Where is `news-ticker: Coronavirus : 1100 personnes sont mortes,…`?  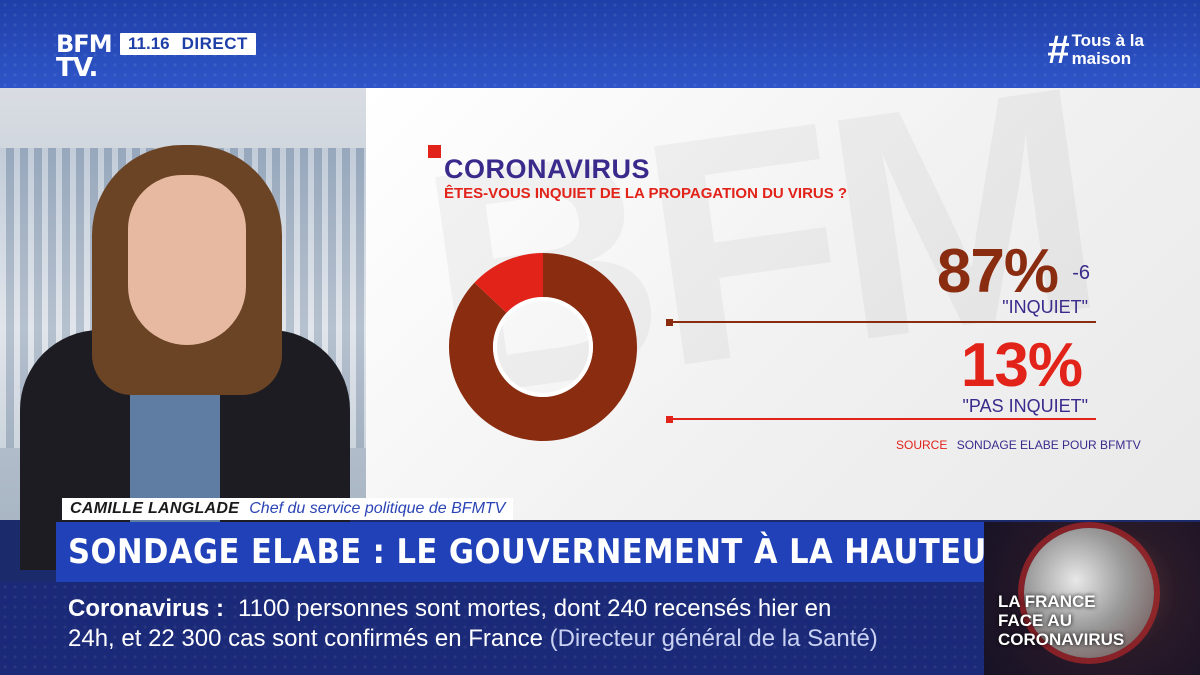 news-ticker: Coronavirus : 1100 personnes sont mortes,… is located at coordinates (492, 628).